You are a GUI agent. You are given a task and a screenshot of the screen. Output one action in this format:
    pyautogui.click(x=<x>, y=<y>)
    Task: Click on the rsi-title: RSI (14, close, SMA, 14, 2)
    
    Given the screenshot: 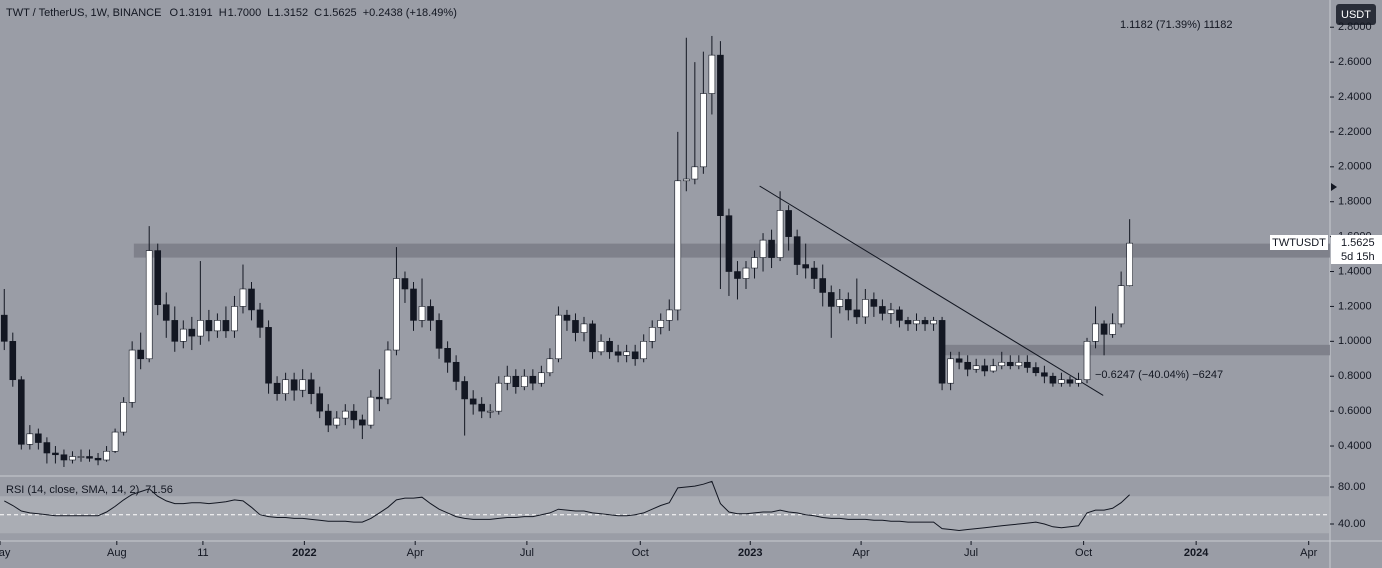 What is the action you would take?
    pyautogui.click(x=72, y=490)
    